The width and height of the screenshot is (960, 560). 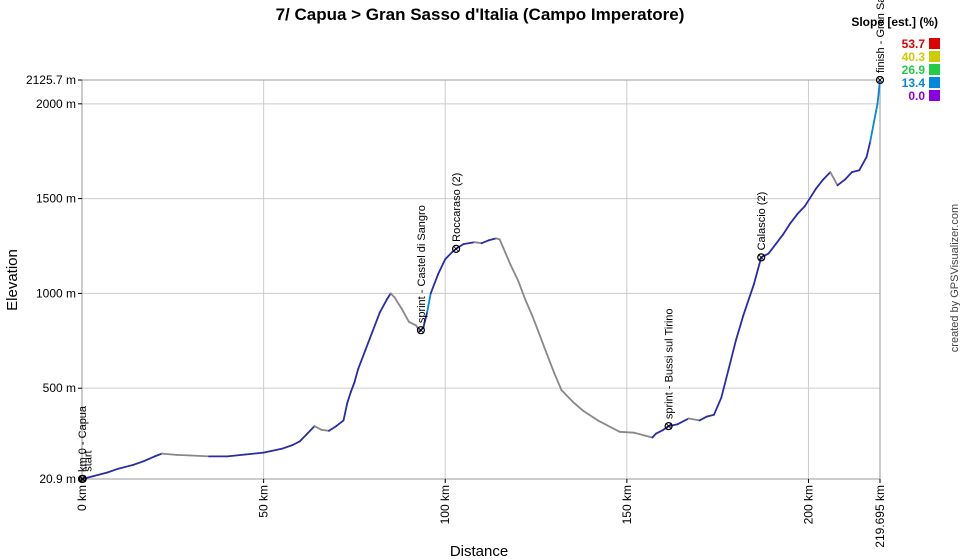 What do you see at coordinates (481, 513) in the screenshot?
I see `x-axis-ticks: 0 km 50 km 100 km 150 km 200 km 219.695 km` at bounding box center [481, 513].